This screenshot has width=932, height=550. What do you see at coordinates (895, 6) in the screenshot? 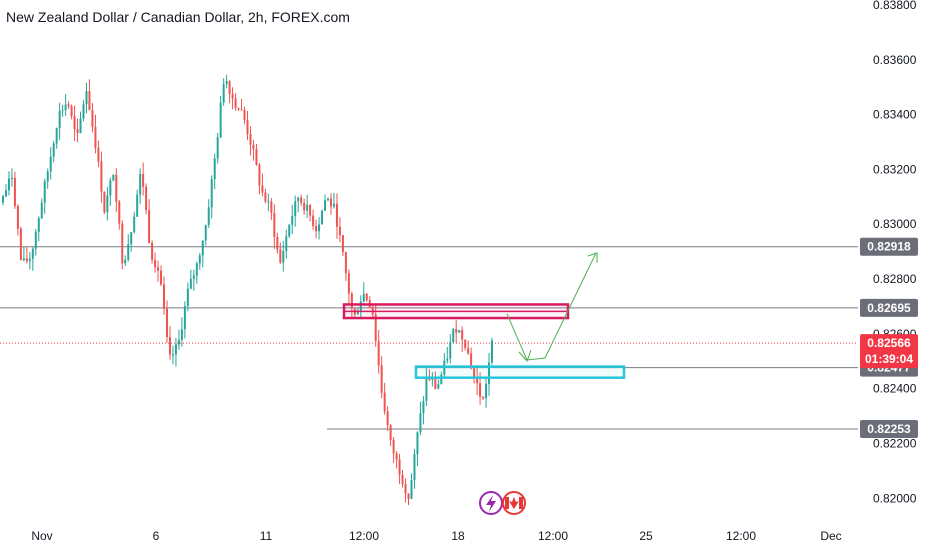
I see `y-tick-label: 0.83800` at bounding box center [895, 6].